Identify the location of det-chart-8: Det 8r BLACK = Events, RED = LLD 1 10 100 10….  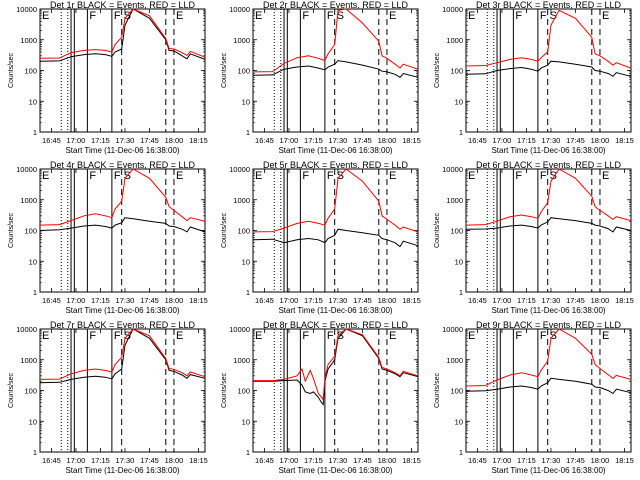
(321, 397).